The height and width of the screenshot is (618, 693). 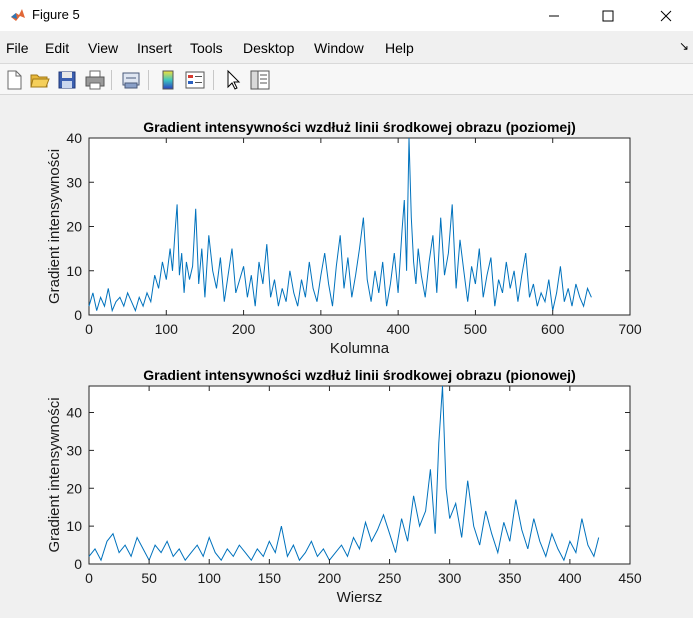 What do you see at coordinates (346, 79) in the screenshot?
I see `figure-toolbar` at bounding box center [346, 79].